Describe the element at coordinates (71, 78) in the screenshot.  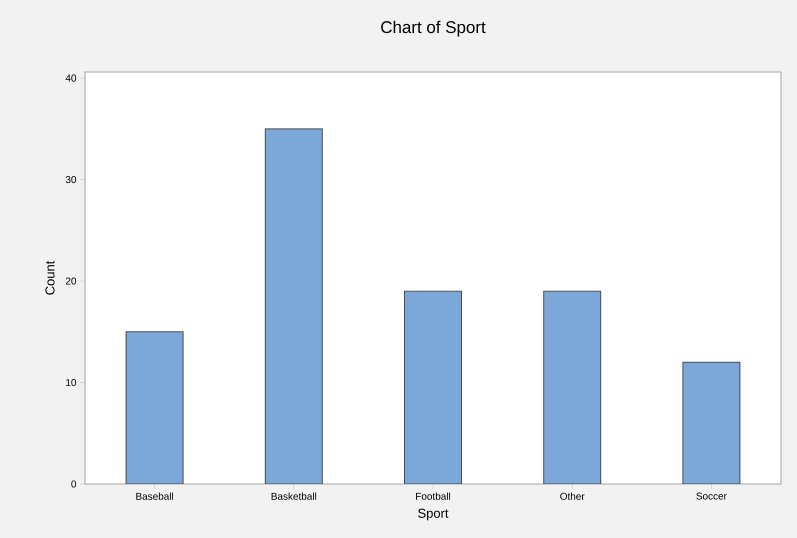
I see `y-tick-label: 40` at that location.